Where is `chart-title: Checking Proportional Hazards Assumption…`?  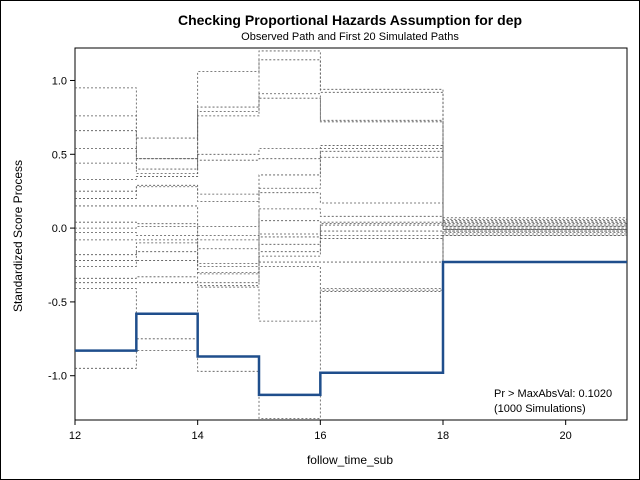
chart-title: Checking Proportional Hazards Assumption… is located at coordinates (350, 20).